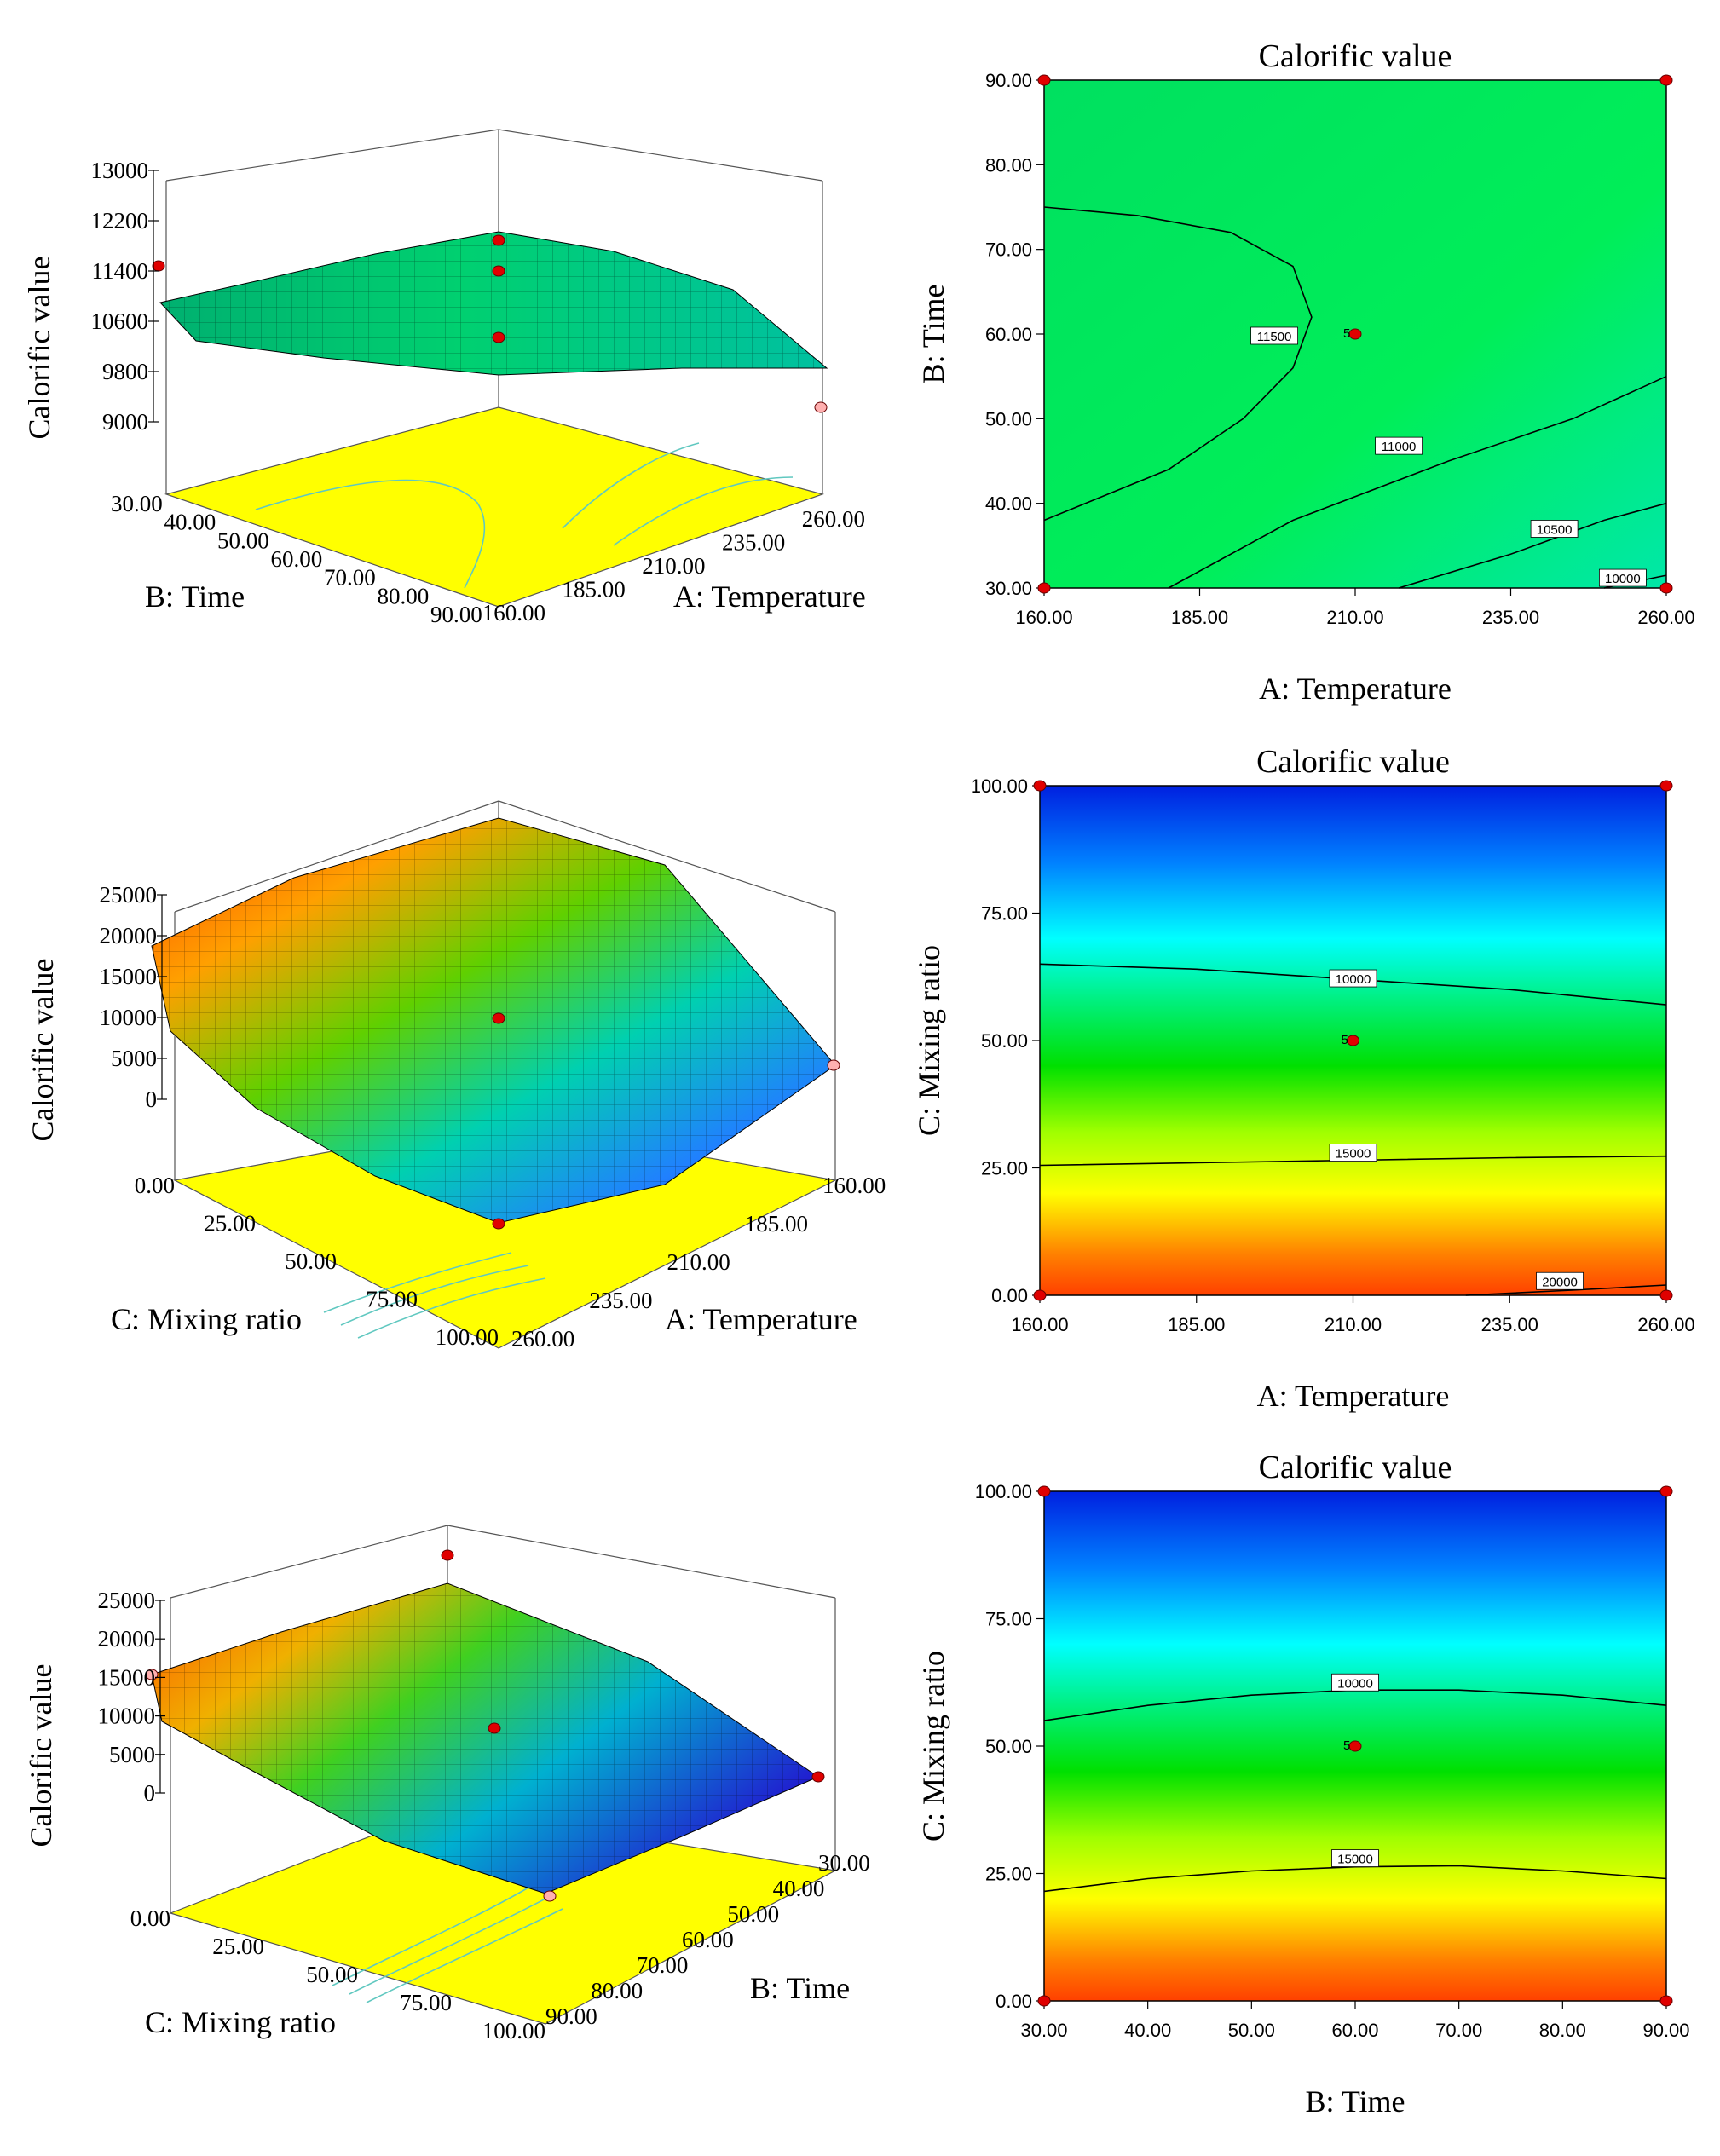 The height and width of the screenshot is (2156, 1720). I want to click on contour-label: 15000, so click(1355, 1860).